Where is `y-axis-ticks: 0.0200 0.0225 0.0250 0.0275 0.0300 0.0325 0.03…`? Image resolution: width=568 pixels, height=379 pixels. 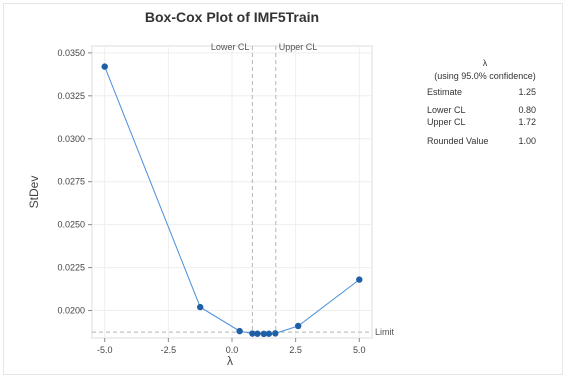 y-axis-ticks: 0.0200 0.0225 0.0250 0.0275 0.0300 0.0325 0.03… is located at coordinates (74, 182).